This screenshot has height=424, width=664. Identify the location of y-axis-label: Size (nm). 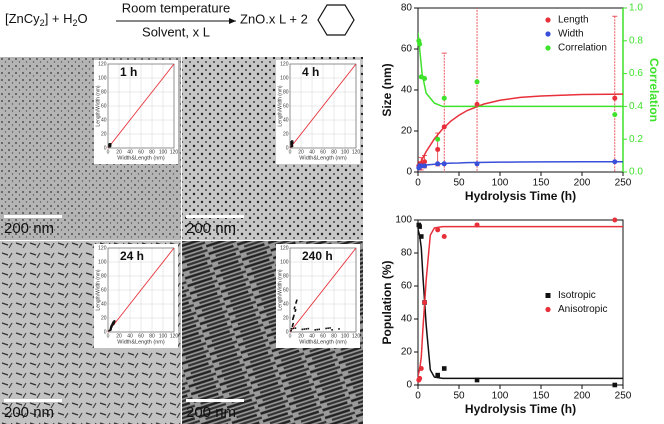
(387, 89).